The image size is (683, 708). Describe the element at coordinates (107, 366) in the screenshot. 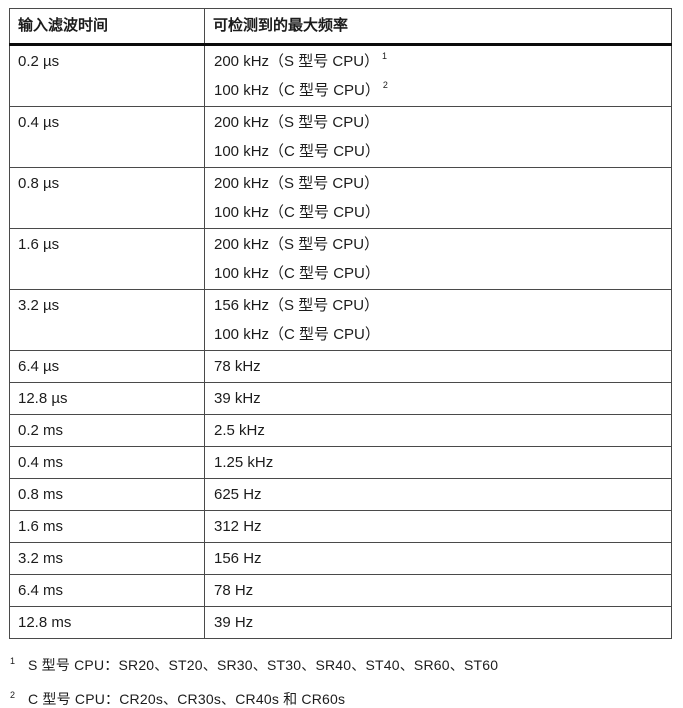

I see `cell-filter-time: 6.4 µs` at that location.